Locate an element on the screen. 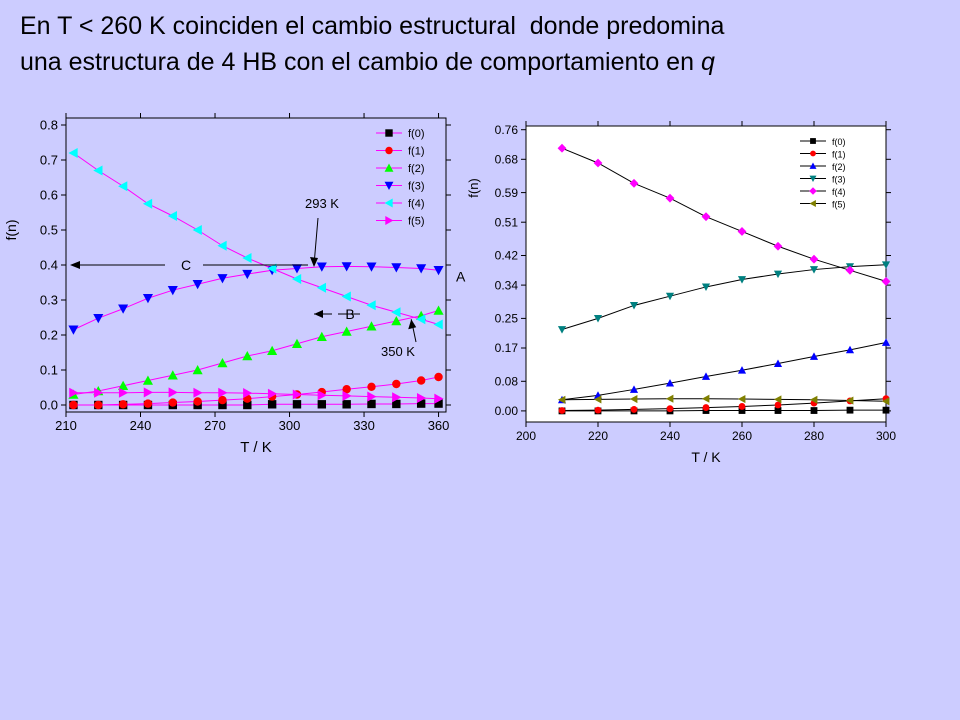 Image resolution: width=960 pixels, height=720 pixels. y-tick-label: 0.34 is located at coordinates (507, 285).